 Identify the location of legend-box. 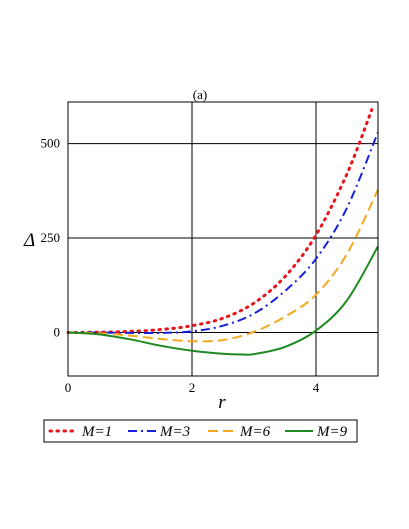
(200, 431).